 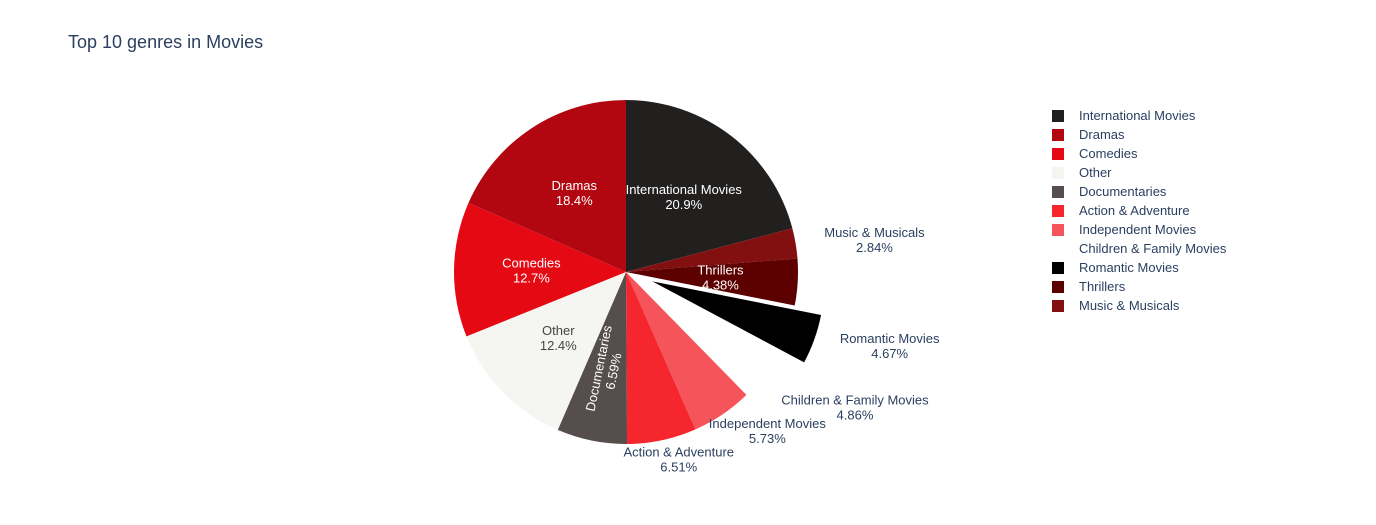 What do you see at coordinates (1153, 248) in the screenshot?
I see `legend-label: Children & Family Movies` at bounding box center [1153, 248].